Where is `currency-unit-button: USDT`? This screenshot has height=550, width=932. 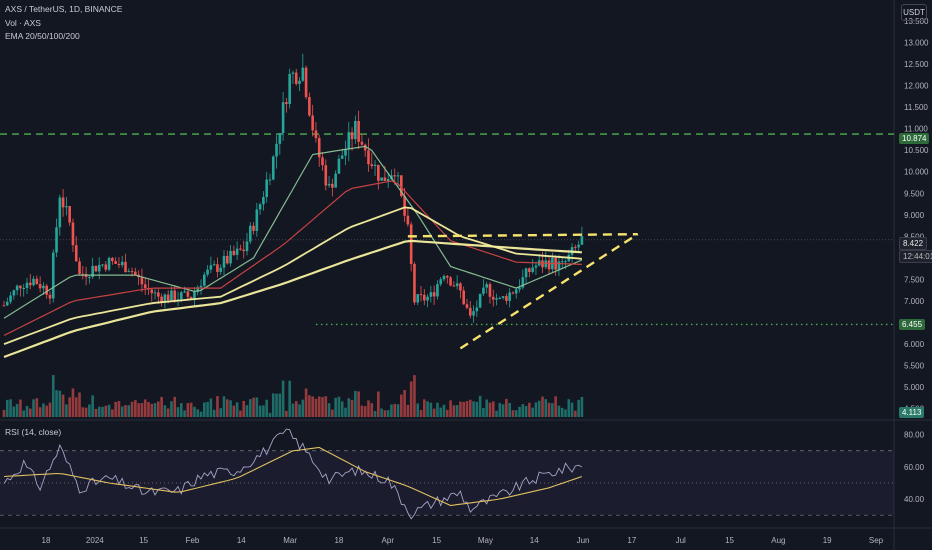
currency-unit-button: USDT is located at coordinates (914, 12).